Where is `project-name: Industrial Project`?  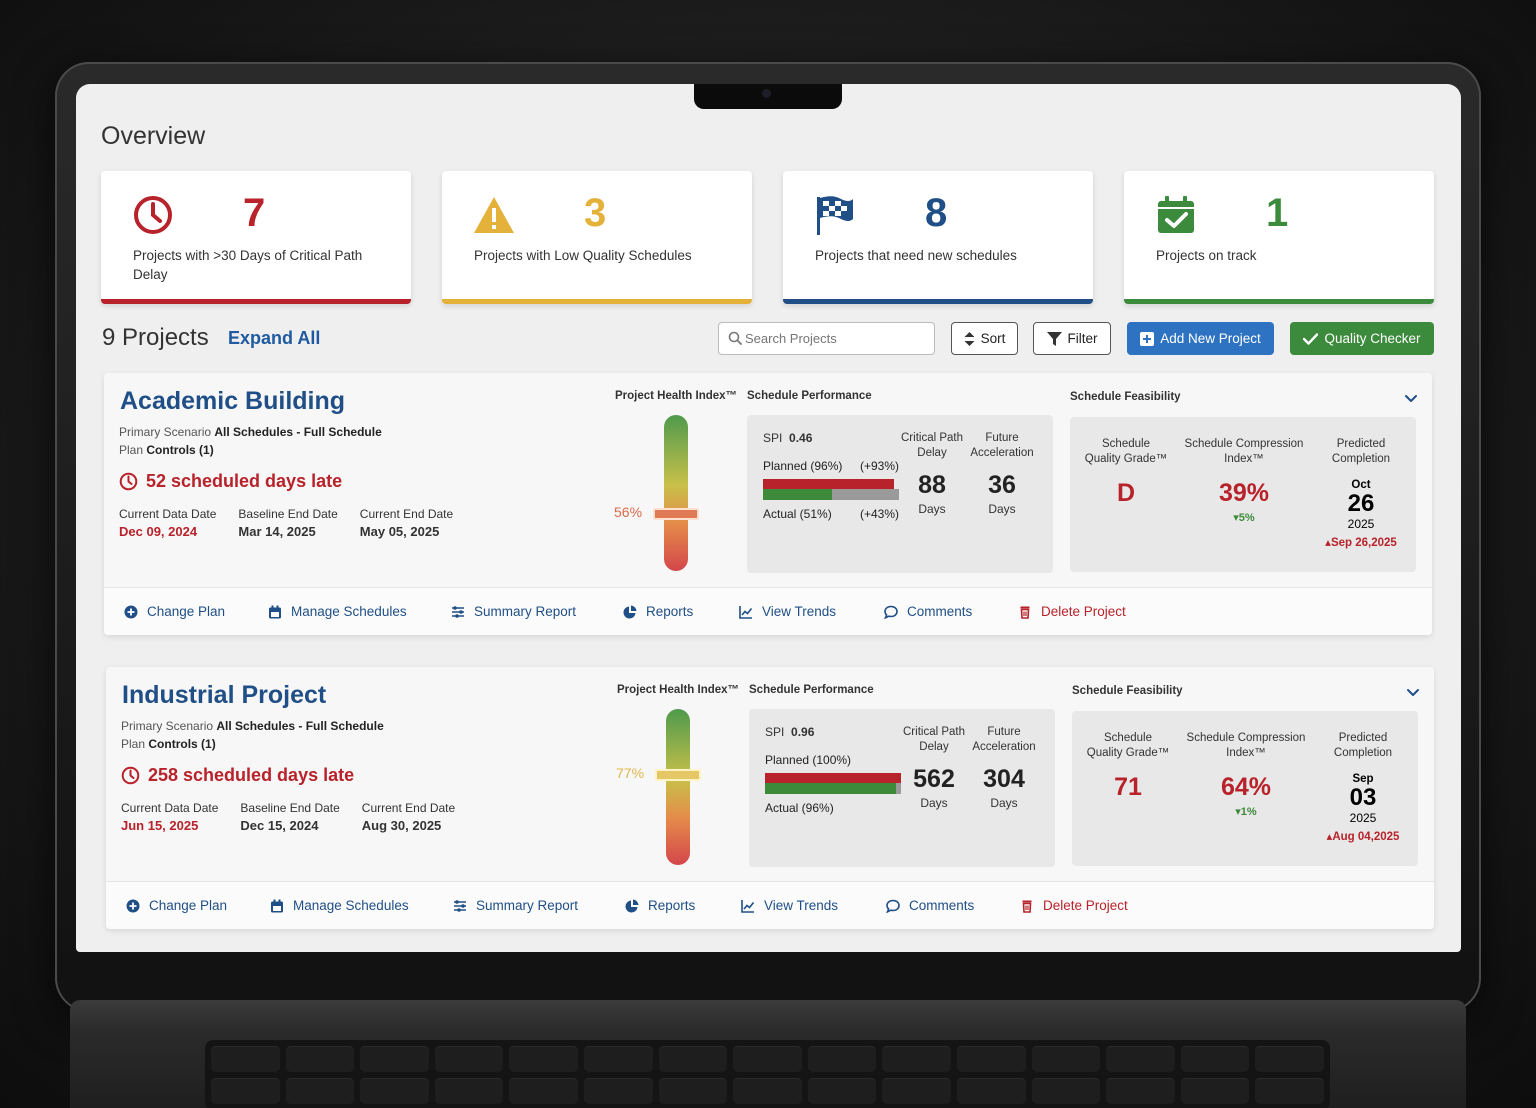
project-name: Industrial Project is located at coordinates (224, 695).